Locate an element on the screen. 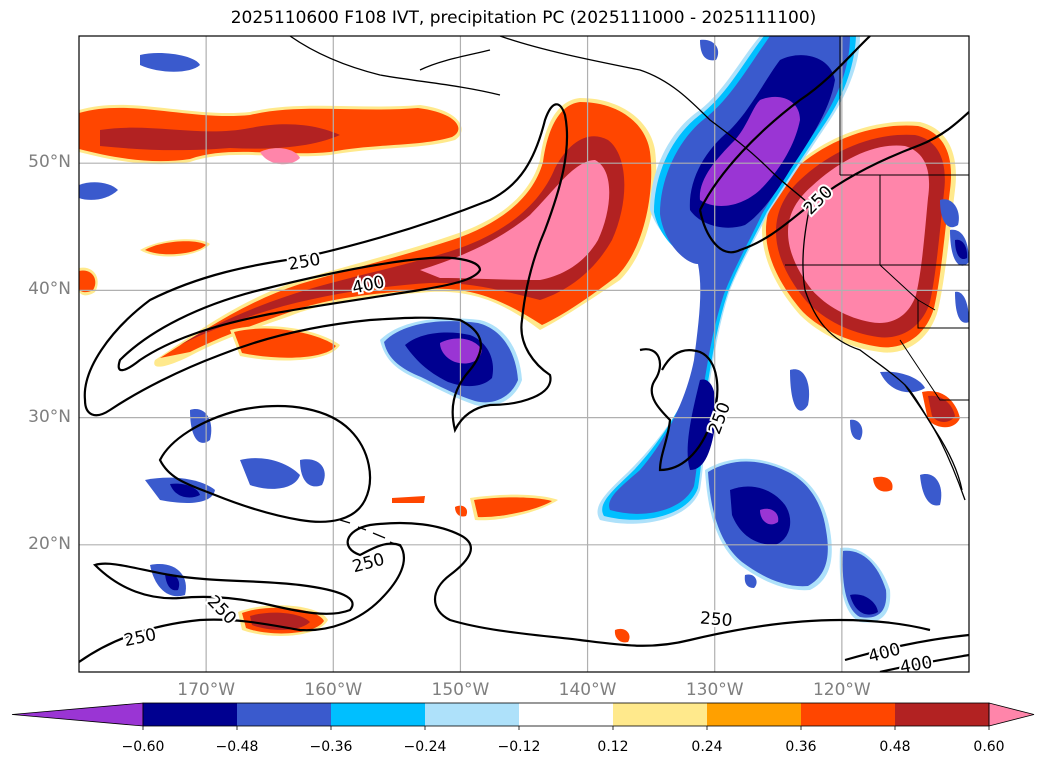 This screenshot has width=1047, height=765. coastline-alaska is located at coordinates (395, 66).